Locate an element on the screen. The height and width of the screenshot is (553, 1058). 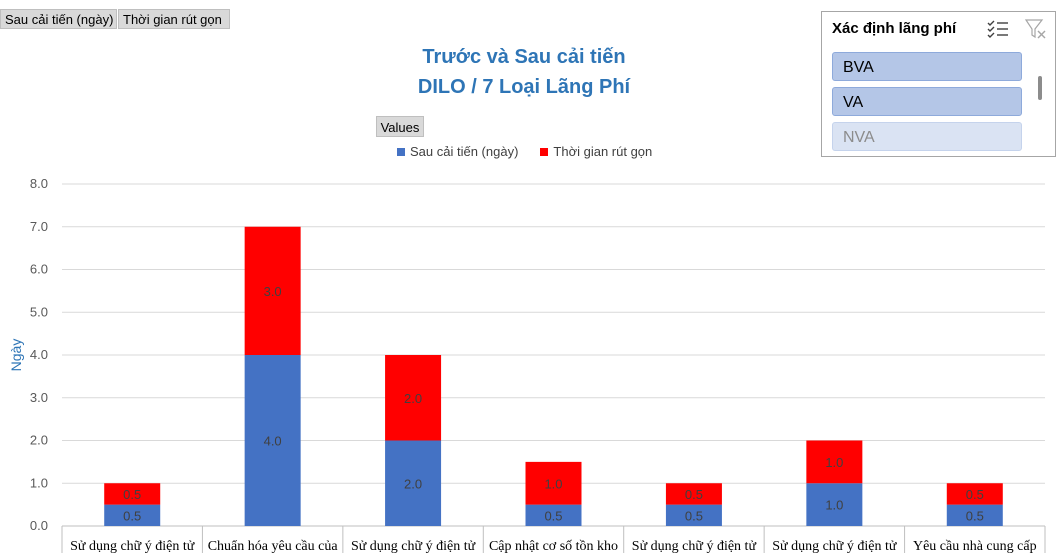
y-tick-label: 0.0 is located at coordinates (39, 525).